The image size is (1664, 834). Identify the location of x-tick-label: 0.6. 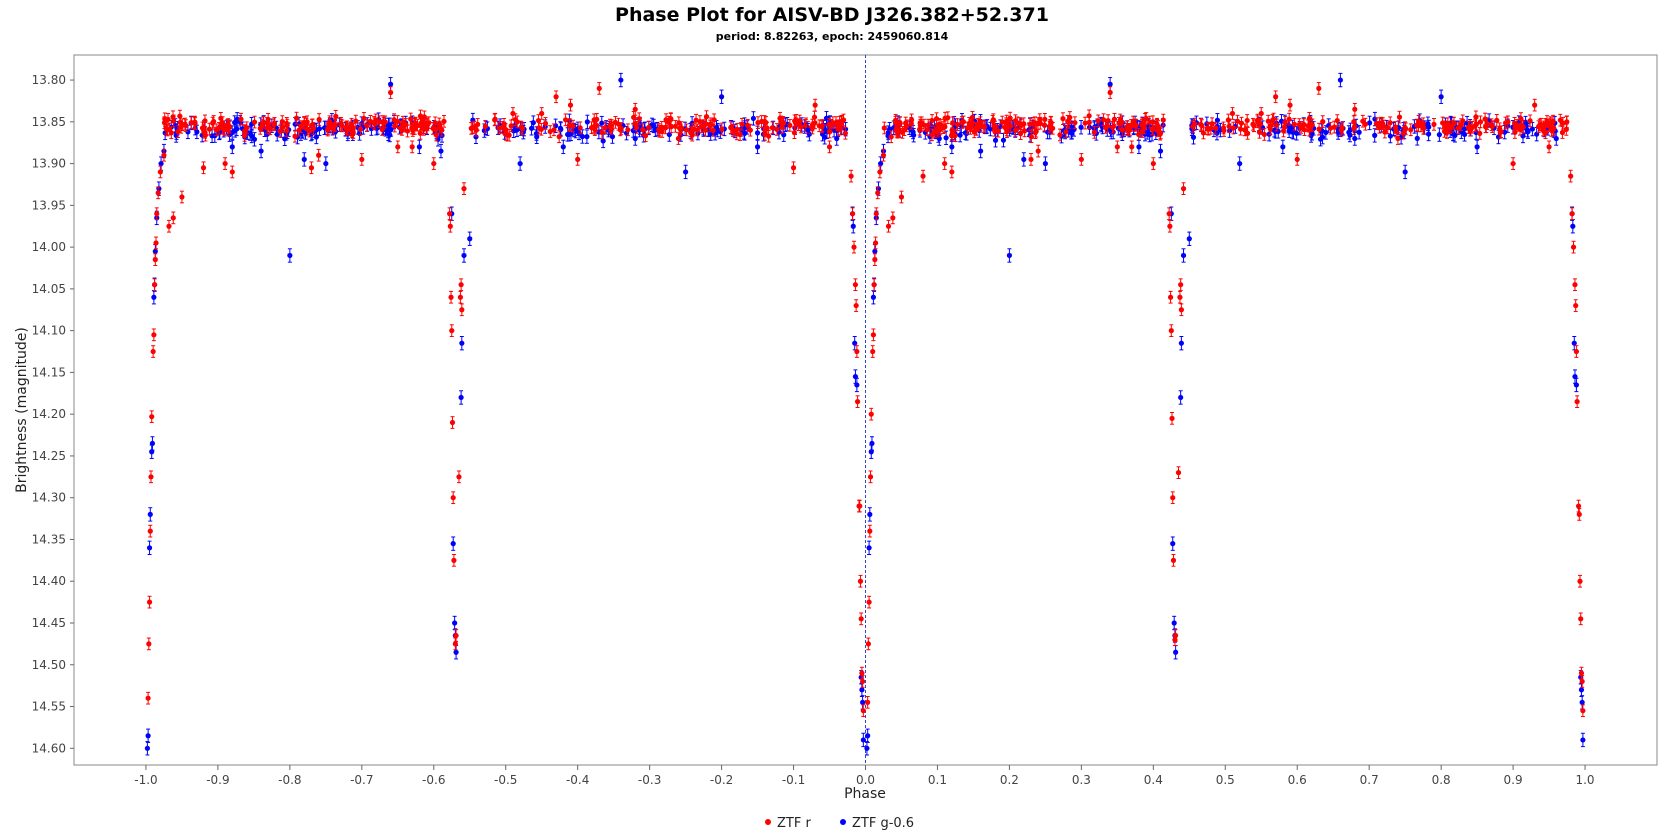
(1297, 780).